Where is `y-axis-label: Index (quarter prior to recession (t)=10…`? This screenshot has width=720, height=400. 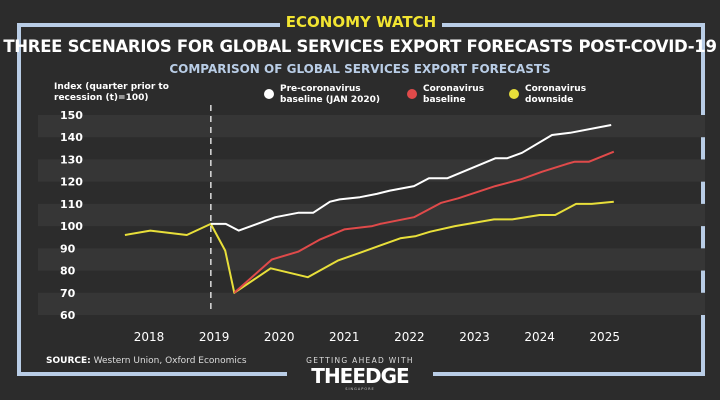 y-axis-label: Index (quarter prior to recession (t)=10… is located at coordinates (111, 92).